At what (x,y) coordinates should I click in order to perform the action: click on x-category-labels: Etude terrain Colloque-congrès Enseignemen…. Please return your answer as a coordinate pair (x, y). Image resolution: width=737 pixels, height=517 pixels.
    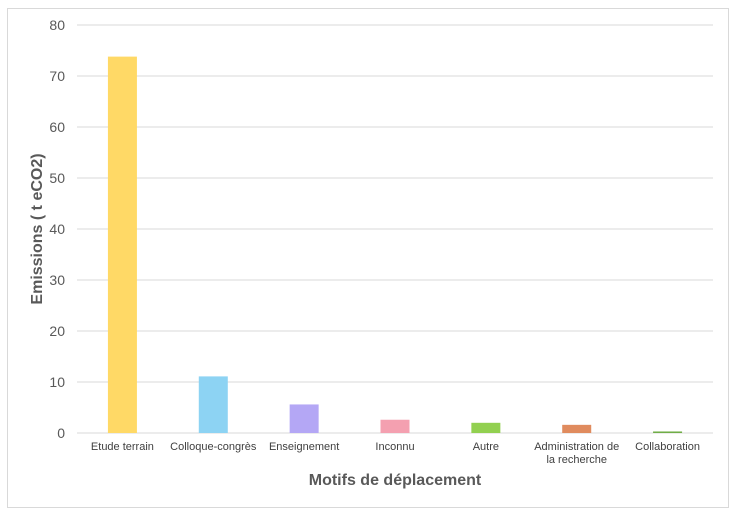
    Looking at the image, I should click on (395, 453).